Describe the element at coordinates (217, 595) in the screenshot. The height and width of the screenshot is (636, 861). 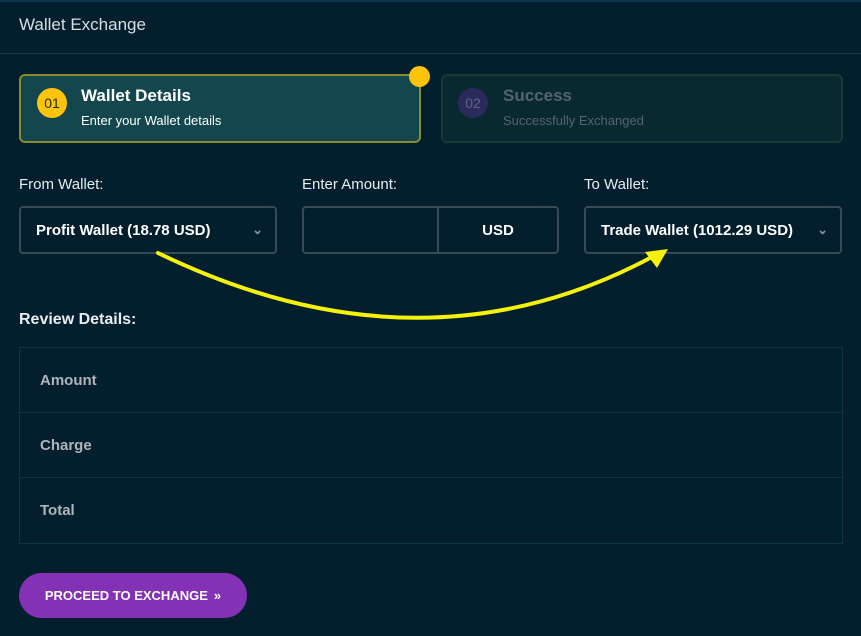
I see `double-chevron-right-icon: »` at that location.